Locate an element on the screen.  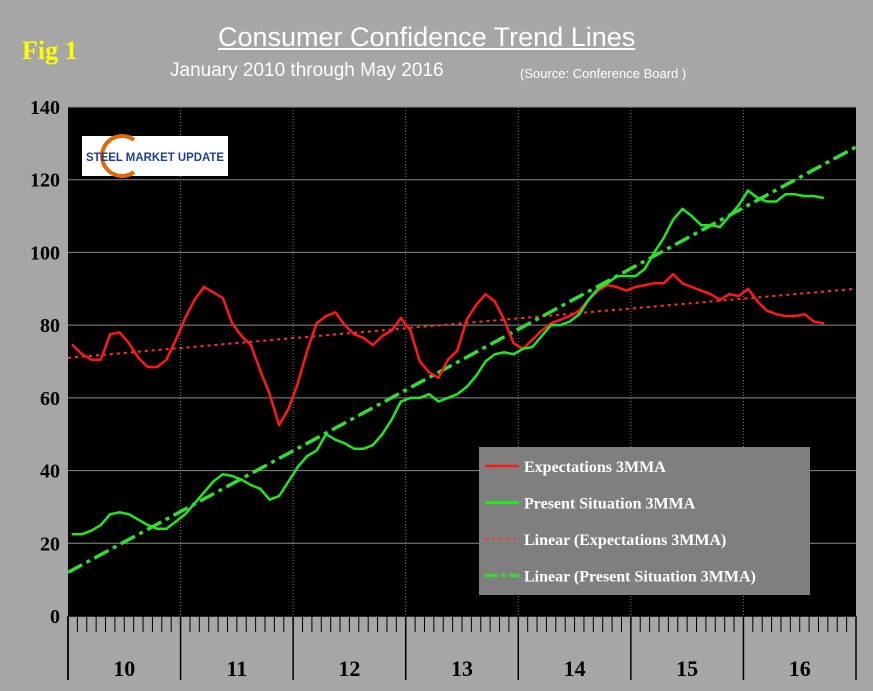
y-tick-label: 140 is located at coordinates (45, 108).